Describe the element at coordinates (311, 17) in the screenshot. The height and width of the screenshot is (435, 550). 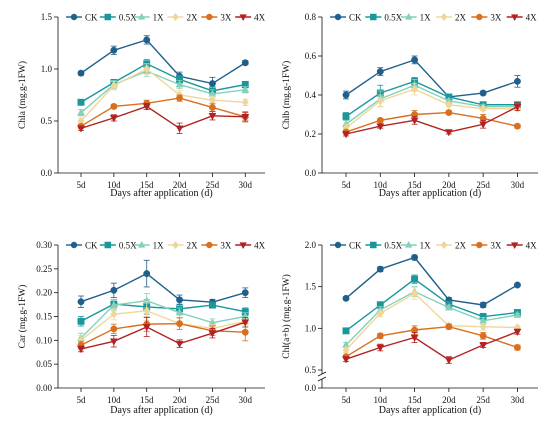
I see `y-tick-label: 0.8` at that location.